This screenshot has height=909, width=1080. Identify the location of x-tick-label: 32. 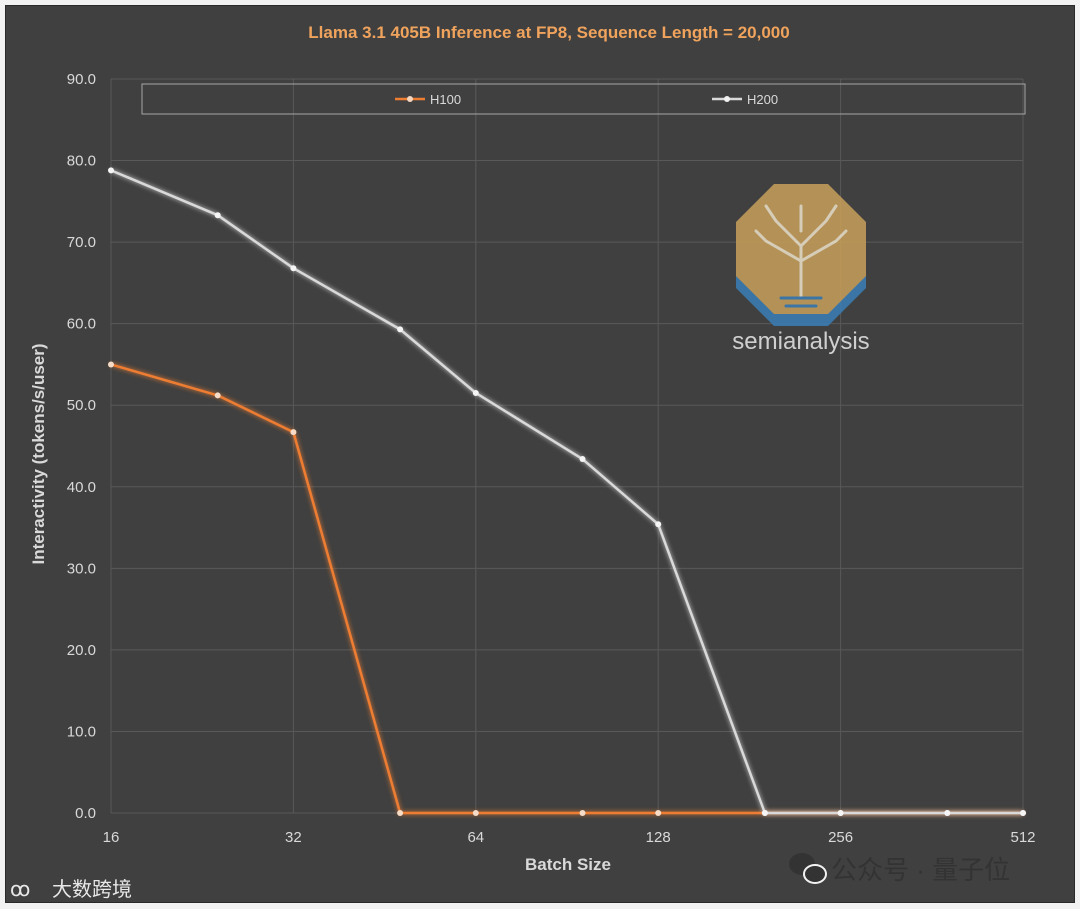
(293, 837).